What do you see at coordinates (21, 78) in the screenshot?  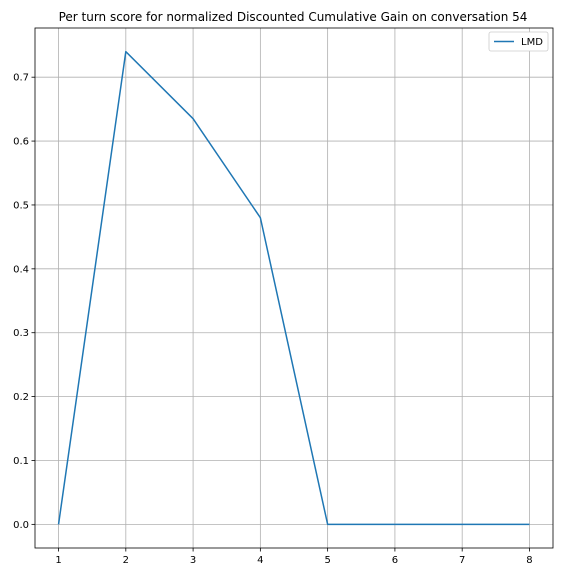 I see `y-tick-label-7: 0.7` at bounding box center [21, 78].